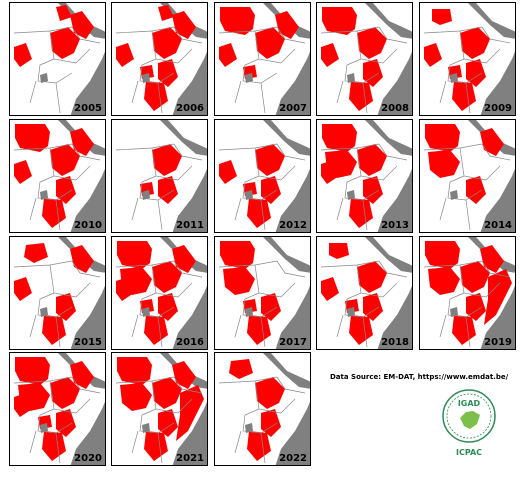 The image size is (523, 479). I want to click on year-label: 2006, so click(190, 108).